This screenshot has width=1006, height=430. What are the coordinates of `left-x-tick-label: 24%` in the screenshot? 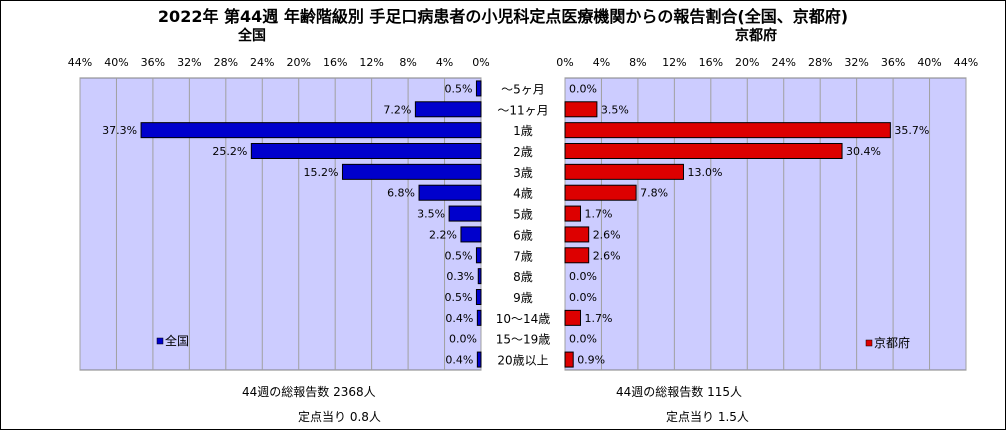 It's located at (262, 62).